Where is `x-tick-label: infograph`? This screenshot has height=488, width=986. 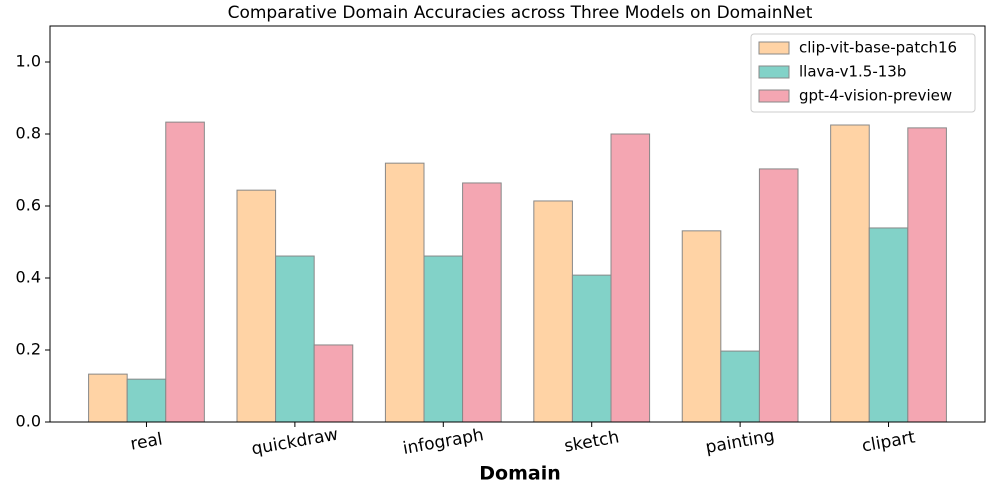 x-tick-label: infograph is located at coordinates (443, 442).